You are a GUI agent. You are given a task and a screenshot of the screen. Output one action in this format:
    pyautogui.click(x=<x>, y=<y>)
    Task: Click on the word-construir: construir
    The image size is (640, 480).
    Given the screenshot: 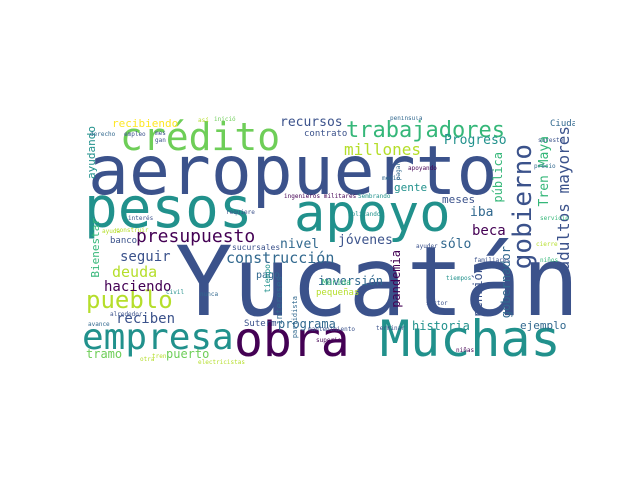 What is the action you would take?
    pyautogui.click(x=132, y=230)
    